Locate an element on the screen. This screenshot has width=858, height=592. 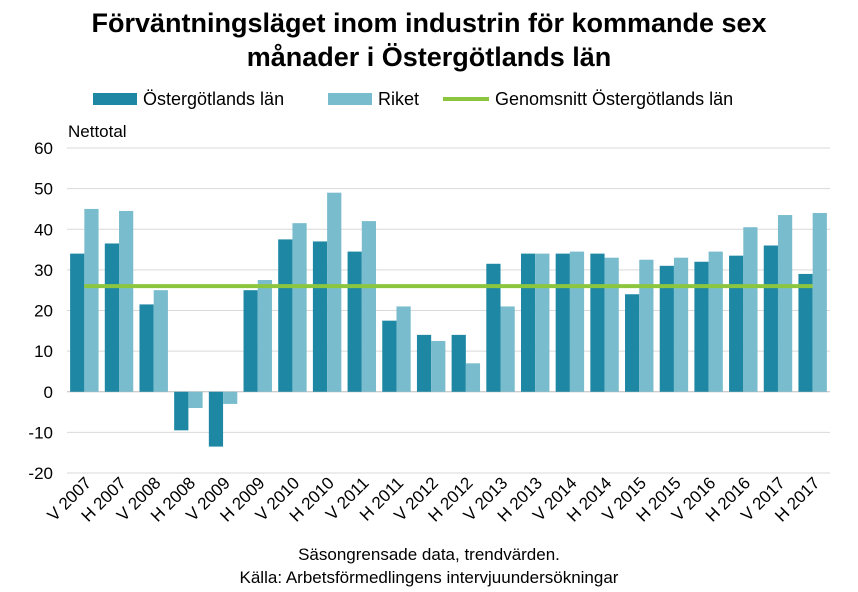
chart-title-line-2: månader i Östergötlands län is located at coordinates (429, 57).